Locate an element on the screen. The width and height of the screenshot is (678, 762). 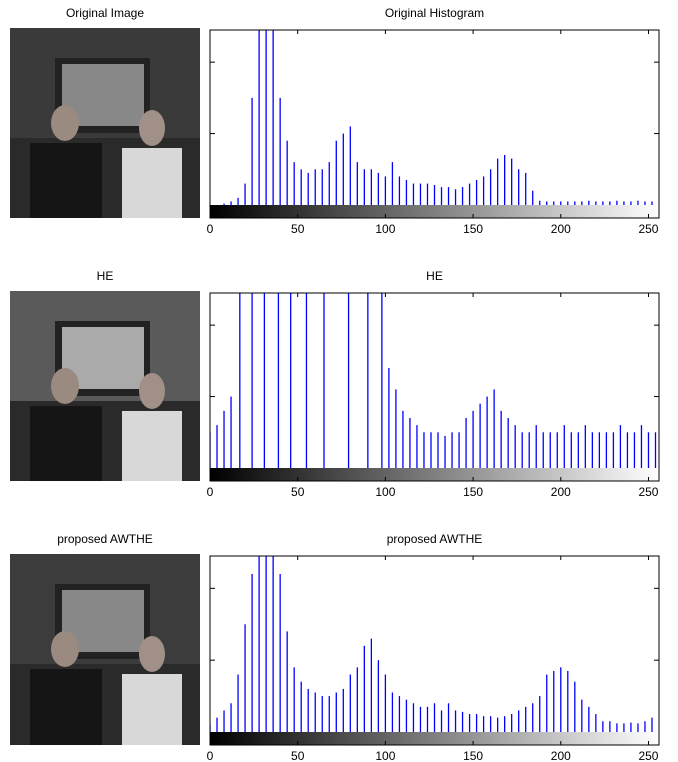
chart-title: HE is located at coordinates (434, 276).